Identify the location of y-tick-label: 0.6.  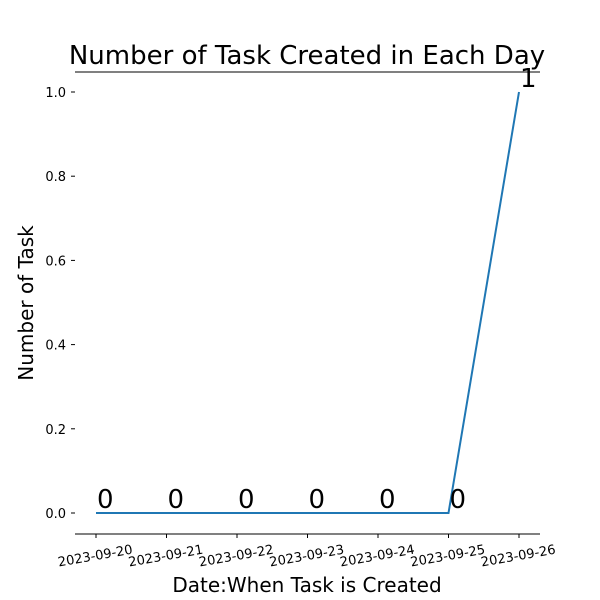
(55, 261).